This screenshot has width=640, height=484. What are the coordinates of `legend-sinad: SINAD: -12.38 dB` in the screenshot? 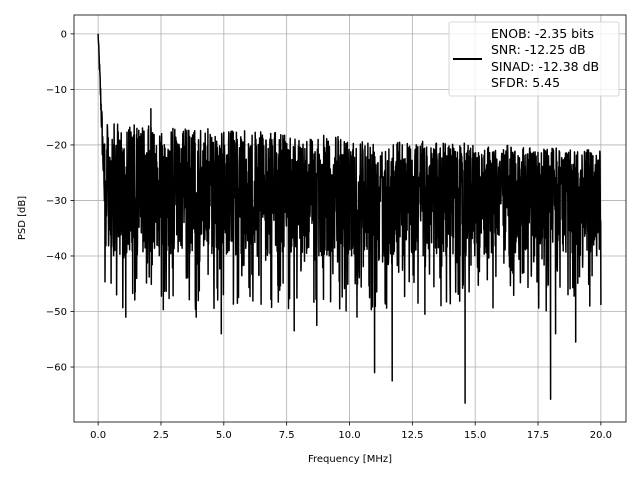 It's located at (545, 66).